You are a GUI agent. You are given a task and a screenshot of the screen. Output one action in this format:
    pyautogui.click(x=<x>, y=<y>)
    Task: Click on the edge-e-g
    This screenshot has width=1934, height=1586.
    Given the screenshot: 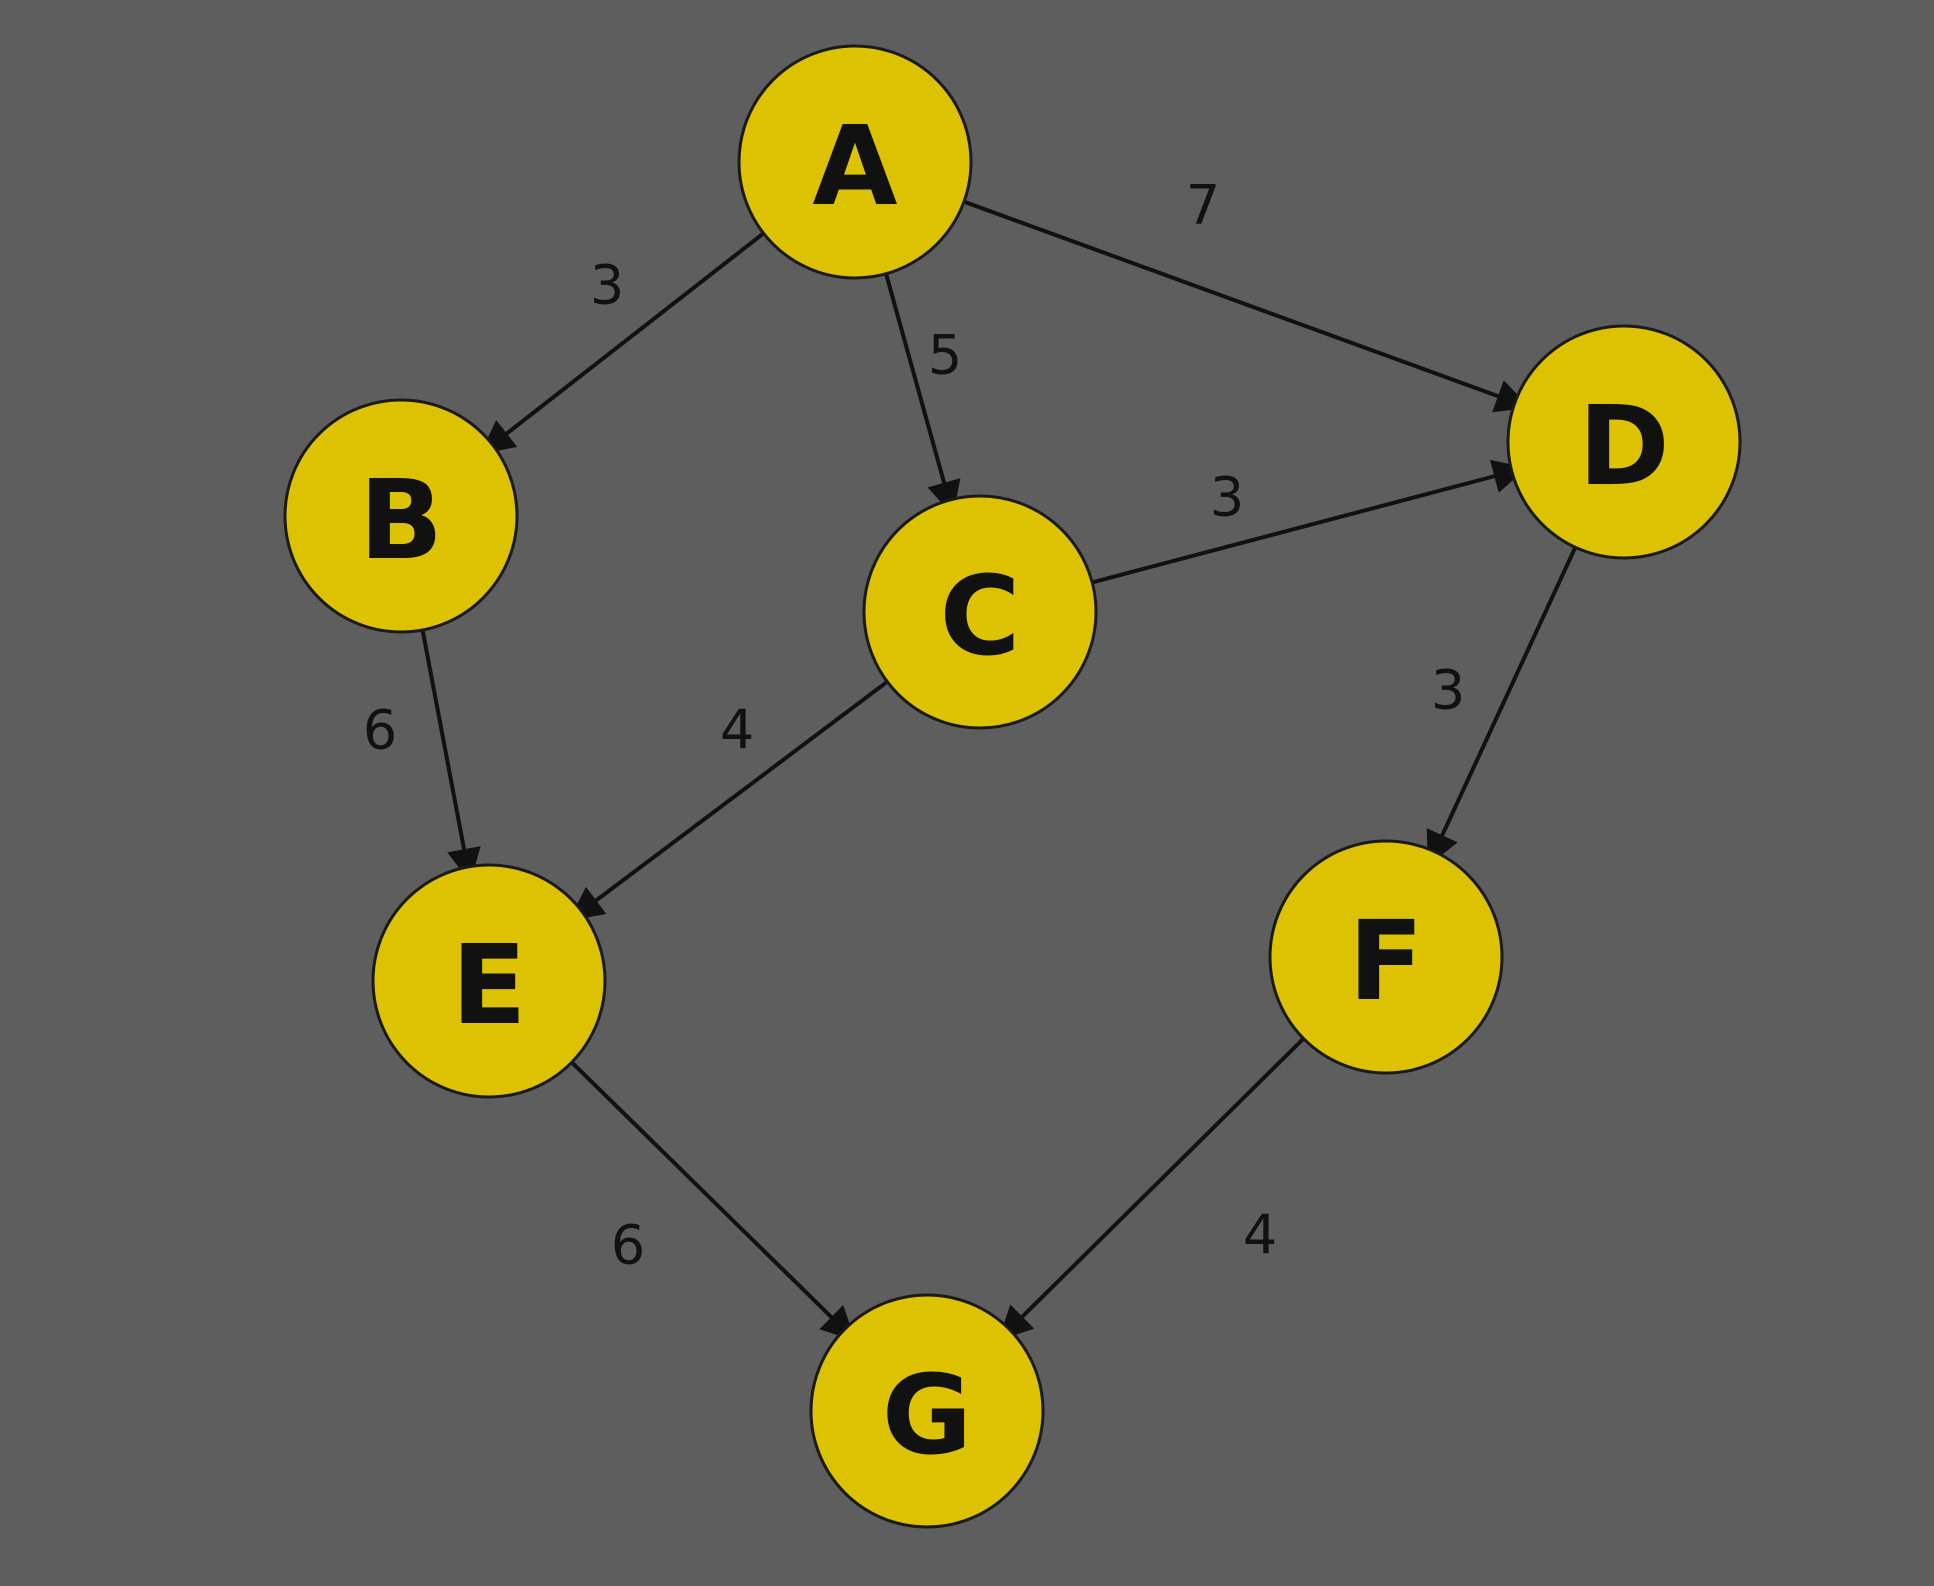 What is the action you would take?
    pyautogui.click(x=713, y=1200)
    